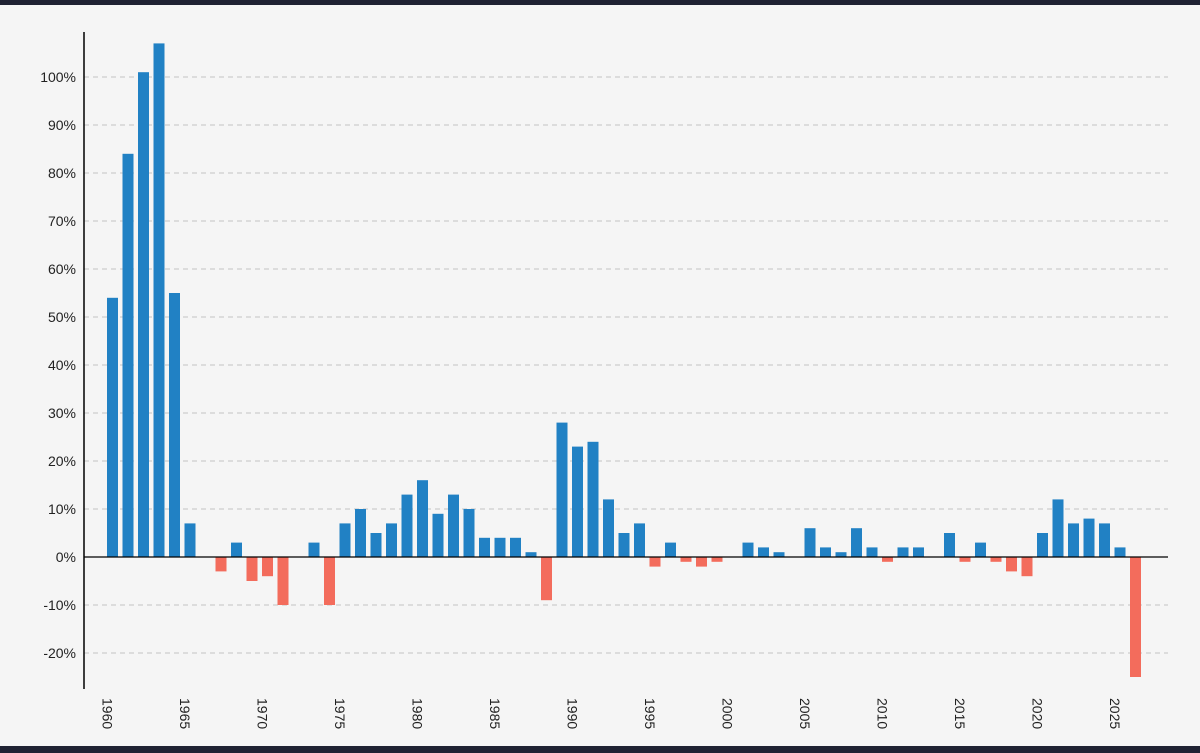  Describe the element at coordinates (748, 549) in the screenshot. I see `bar-2001` at that location.